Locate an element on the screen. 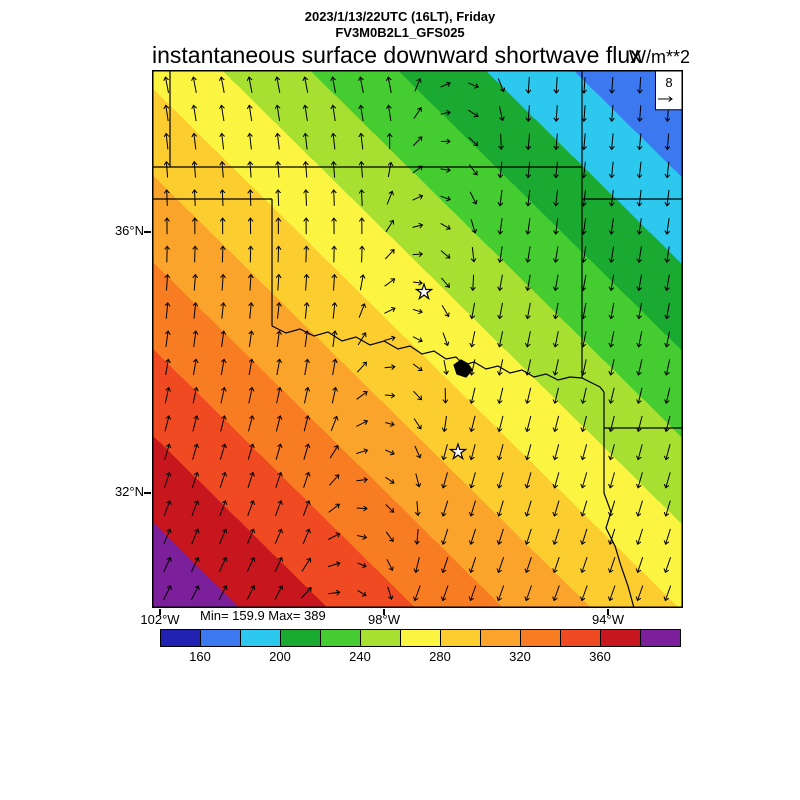  lon-tick-mark is located at coordinates (160, 612).